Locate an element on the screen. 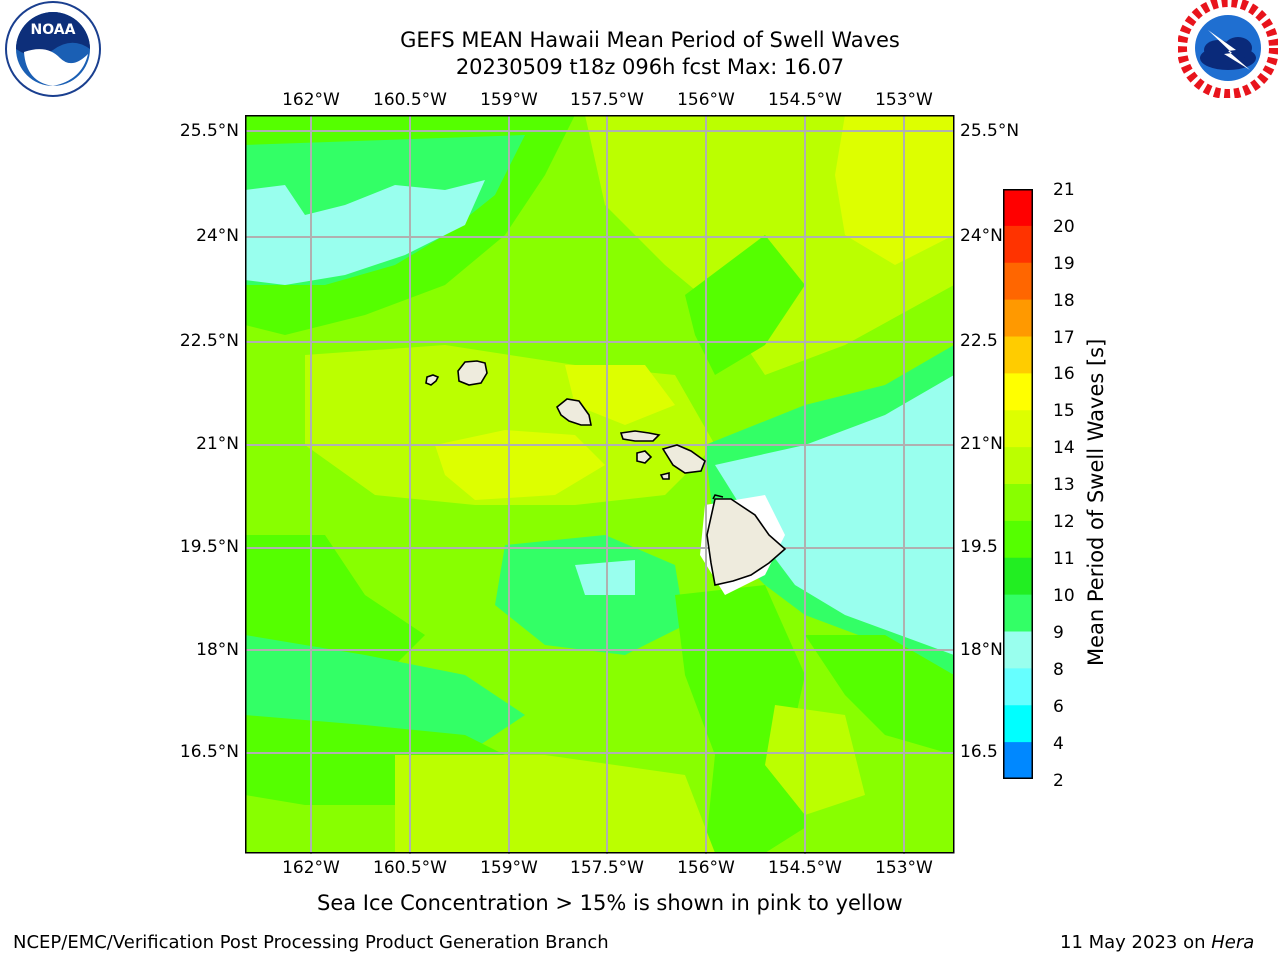 The width and height of the screenshot is (1280, 960). colorbar-tick: 4 is located at coordinates (1058, 744).